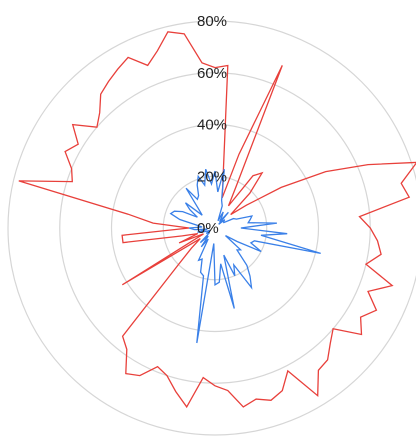  I want to click on tick-label-2: 40%, so click(212, 125).